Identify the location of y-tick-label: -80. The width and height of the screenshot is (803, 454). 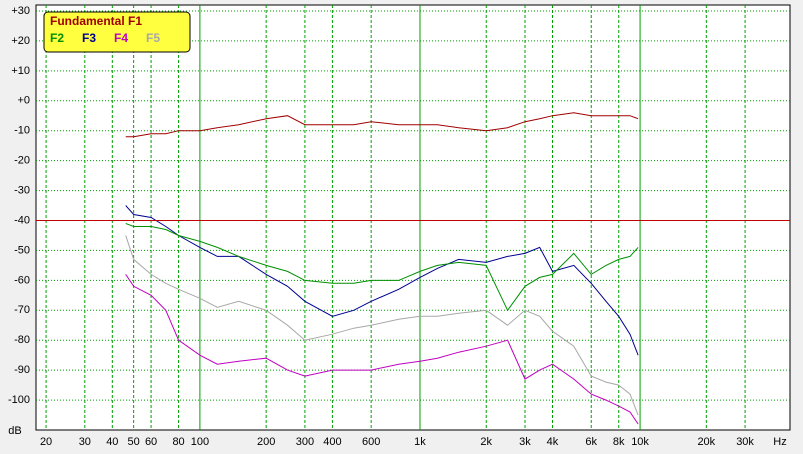
(22, 340).